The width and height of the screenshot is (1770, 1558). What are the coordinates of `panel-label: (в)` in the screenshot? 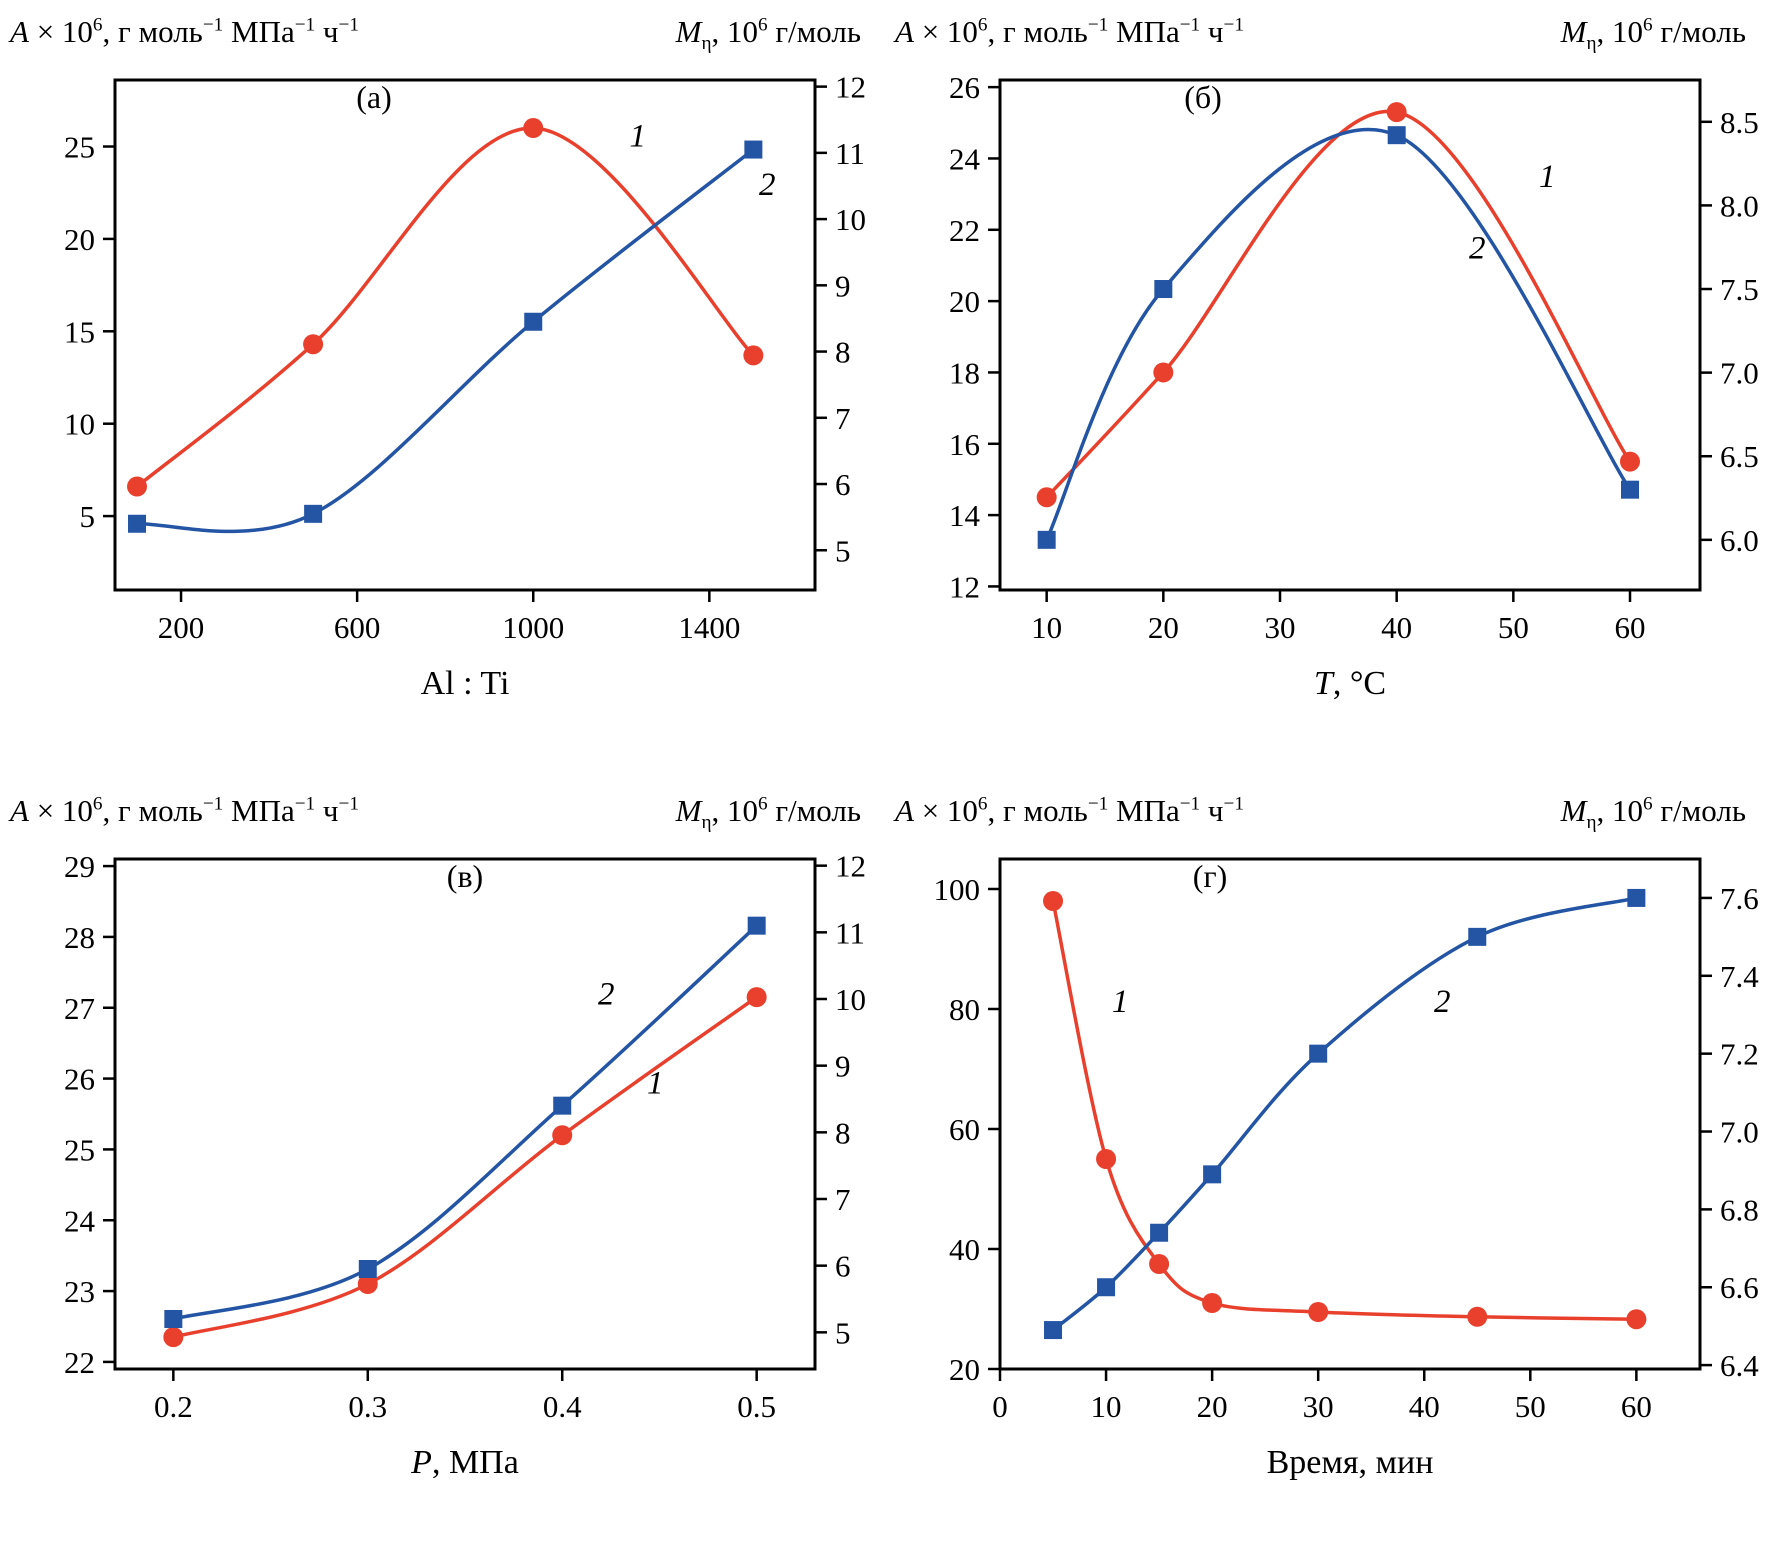 It's located at (465, 876).